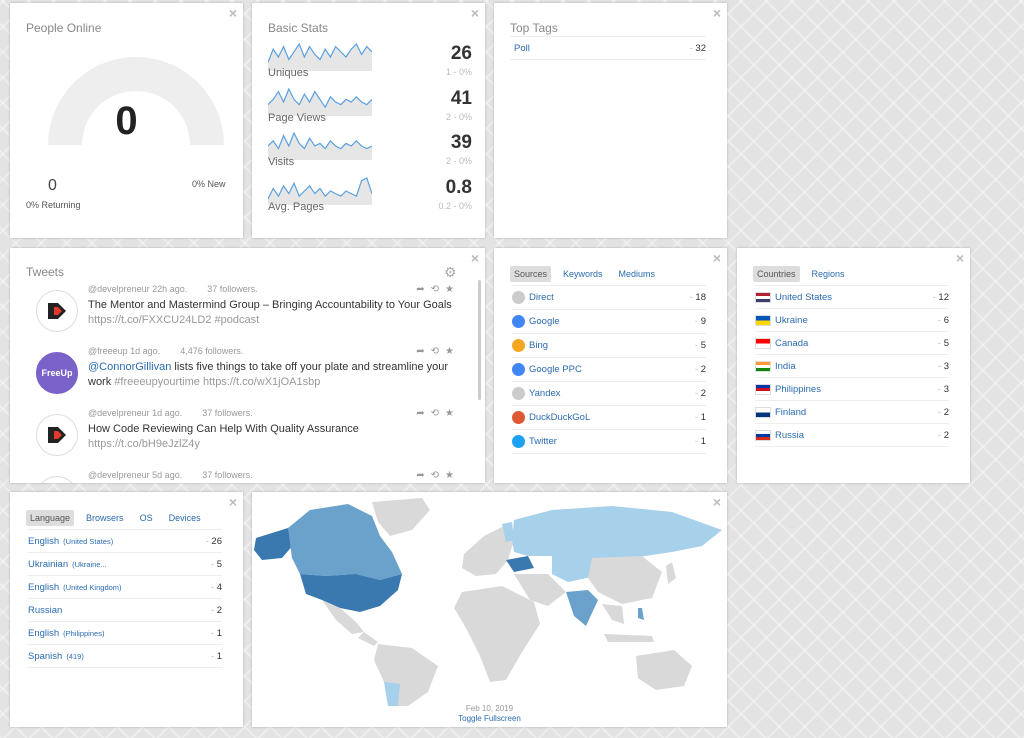  What do you see at coordinates (781, 320) in the screenshot?
I see `country-label: Ukraine` at bounding box center [781, 320].